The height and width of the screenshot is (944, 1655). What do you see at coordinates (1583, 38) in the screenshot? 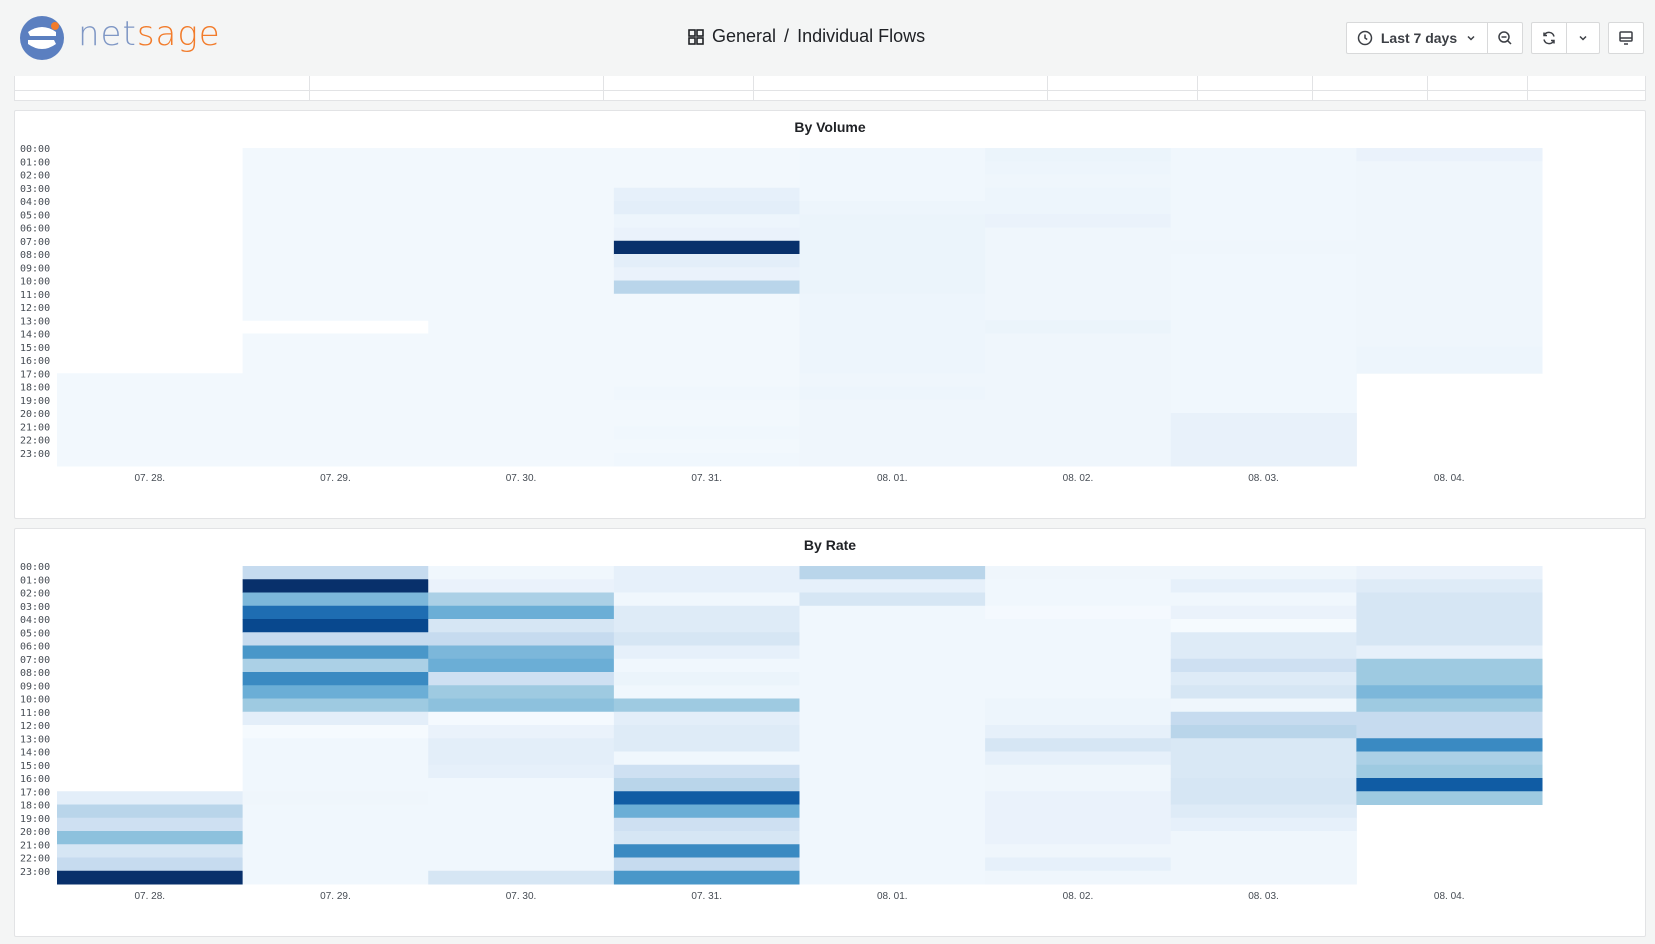
I see `refresh-interval-dropdown` at bounding box center [1583, 38].